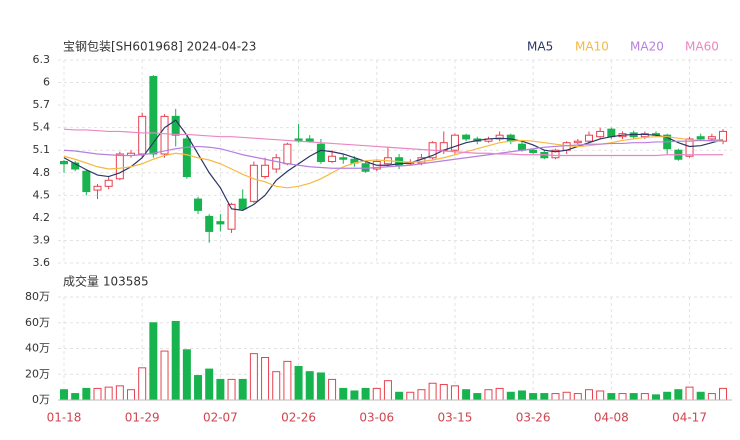 The height and width of the screenshot is (440, 740). Describe the element at coordinates (37, 348) in the screenshot. I see `y-tick-label: 40万` at that location.